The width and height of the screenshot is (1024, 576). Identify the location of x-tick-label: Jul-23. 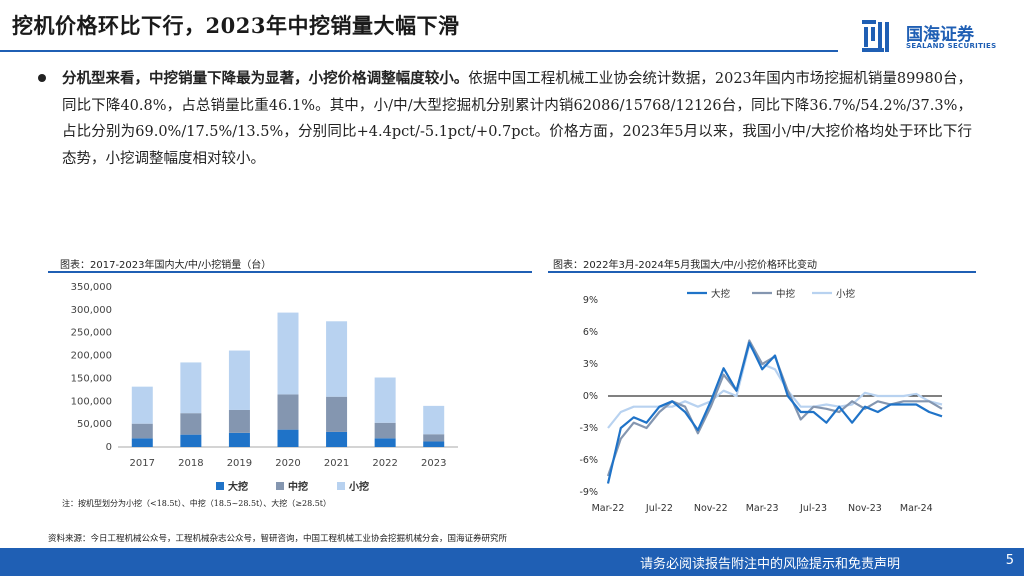
(813, 508).